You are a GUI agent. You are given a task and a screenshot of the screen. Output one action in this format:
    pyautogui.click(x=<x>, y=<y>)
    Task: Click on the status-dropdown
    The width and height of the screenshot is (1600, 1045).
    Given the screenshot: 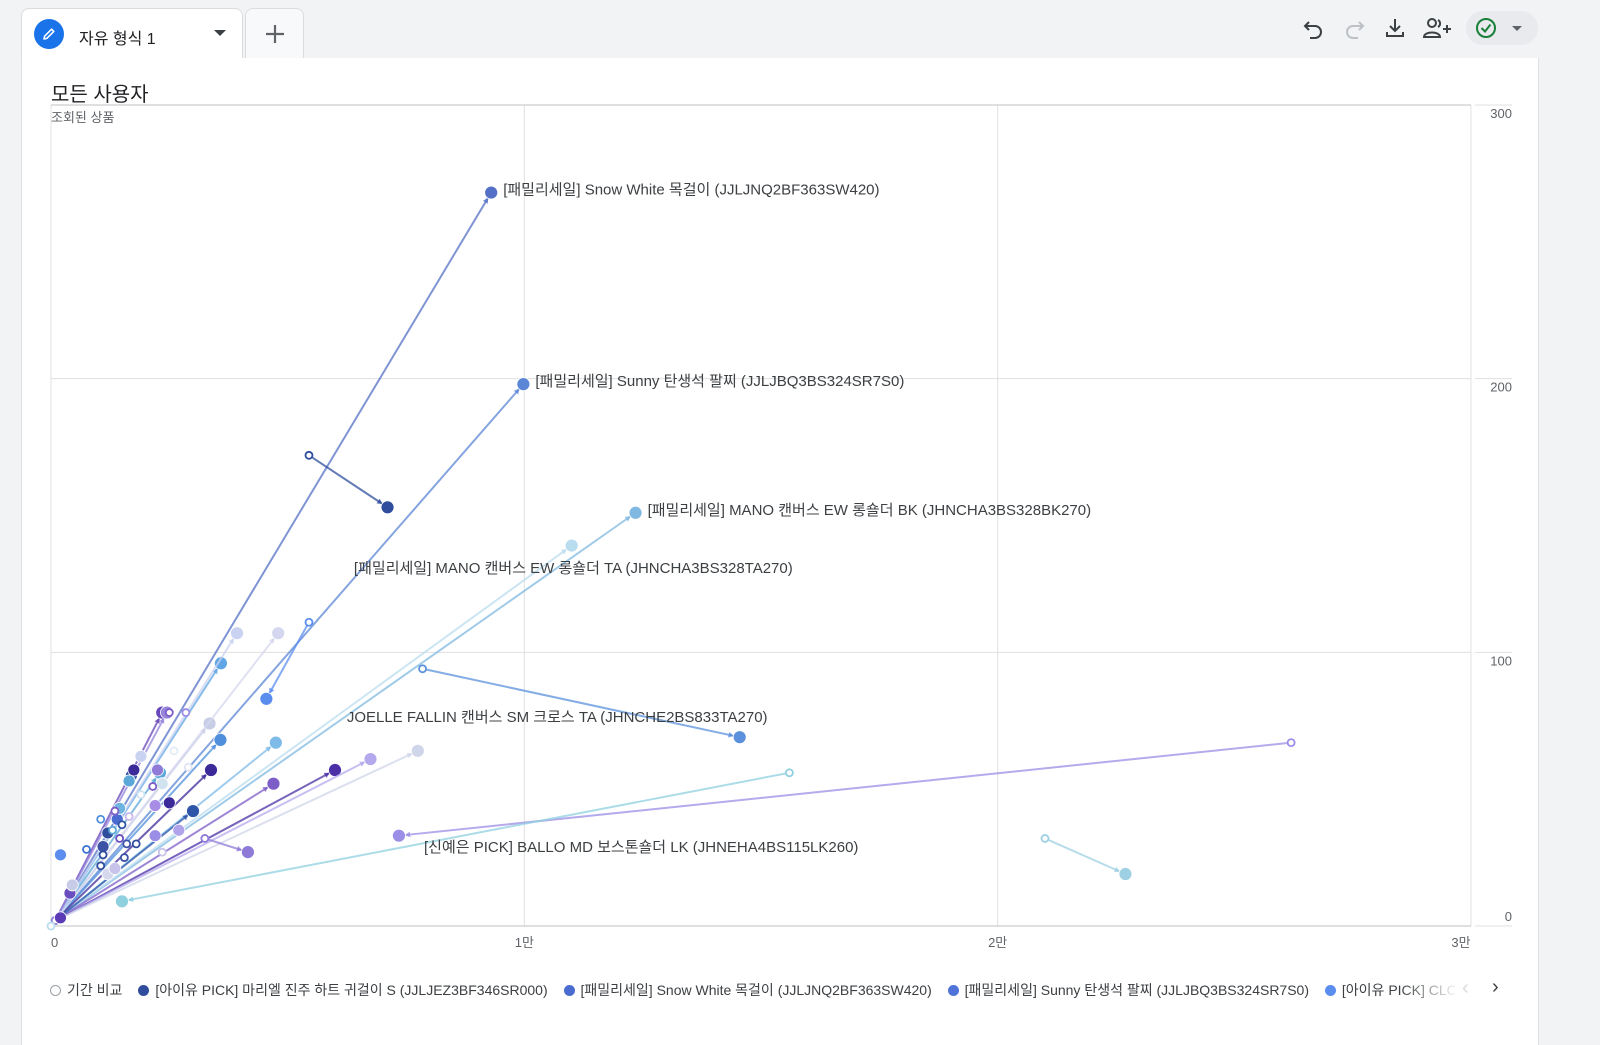 What is the action you would take?
    pyautogui.click(x=1502, y=28)
    